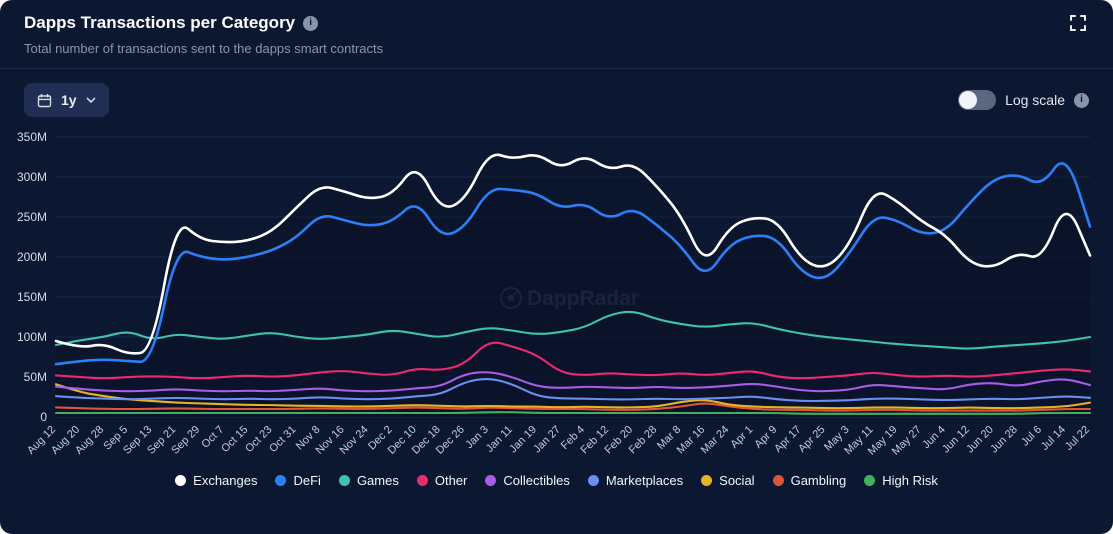  I want to click on legend-item-marketplaces: Marketplaces, so click(635, 480).